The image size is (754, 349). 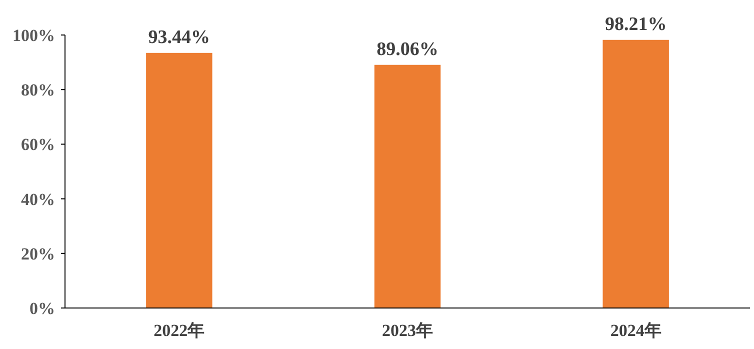 What do you see at coordinates (38, 144) in the screenshot?
I see `y-tick-label: 60%` at bounding box center [38, 144].